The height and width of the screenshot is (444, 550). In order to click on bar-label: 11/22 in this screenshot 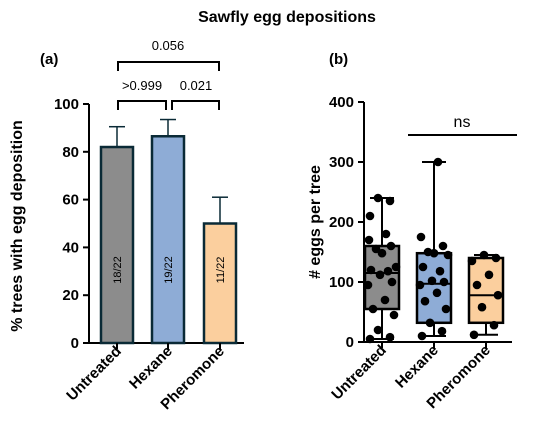, I will do `click(221, 270)`.